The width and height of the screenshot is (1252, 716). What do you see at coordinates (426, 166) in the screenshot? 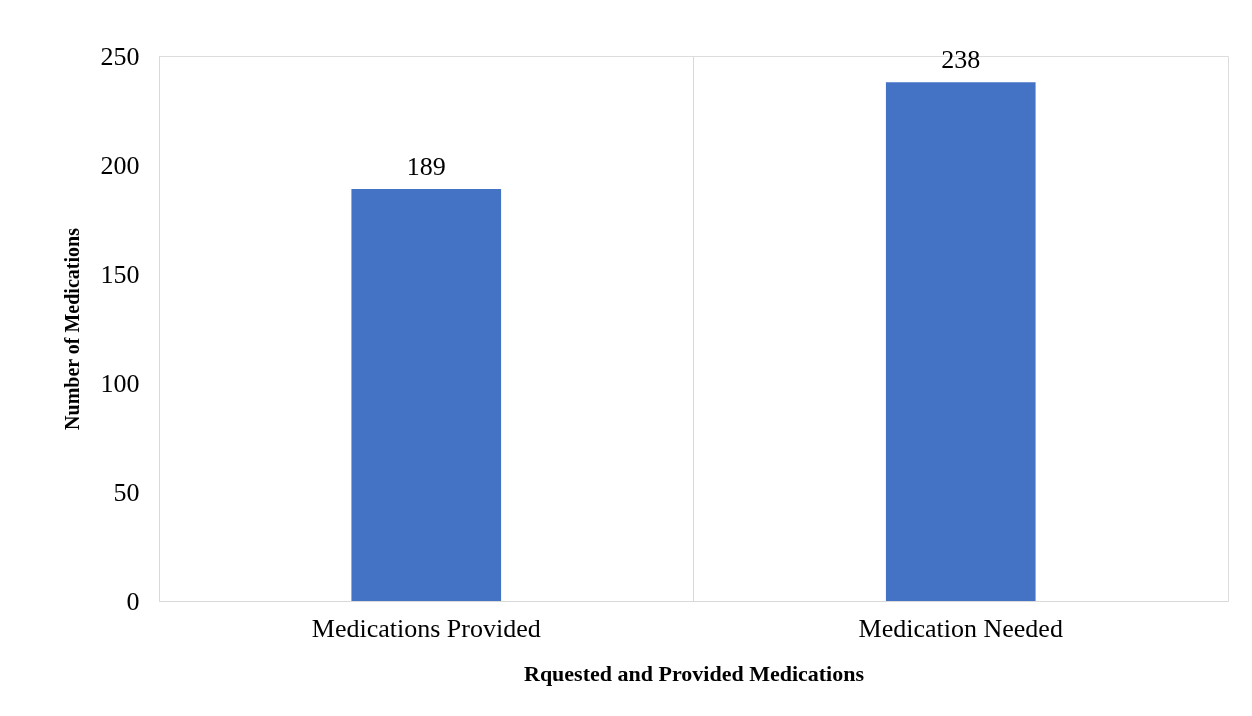
I see `data-label: 189` at bounding box center [426, 166].